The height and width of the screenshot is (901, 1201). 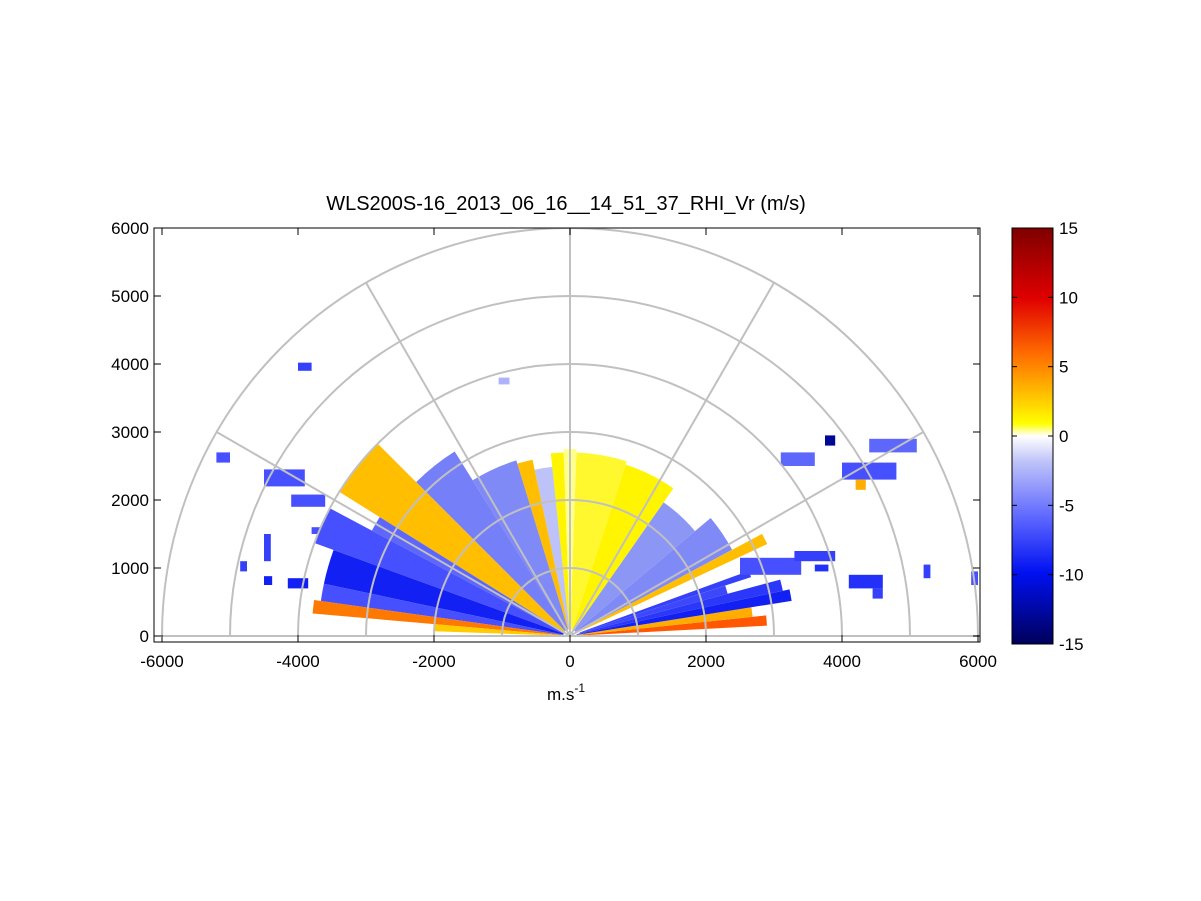 What do you see at coordinates (1068, 297) in the screenshot?
I see `colorbar-tick-label: 10` at bounding box center [1068, 297].